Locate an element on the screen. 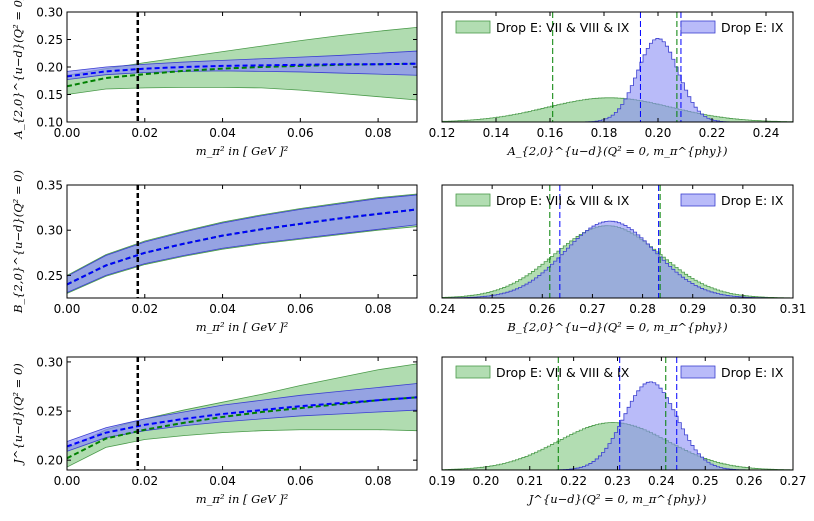 Image resolution: width=814 pixels, height=521 pixels. x-tick-label: 0.18 is located at coordinates (604, 133).